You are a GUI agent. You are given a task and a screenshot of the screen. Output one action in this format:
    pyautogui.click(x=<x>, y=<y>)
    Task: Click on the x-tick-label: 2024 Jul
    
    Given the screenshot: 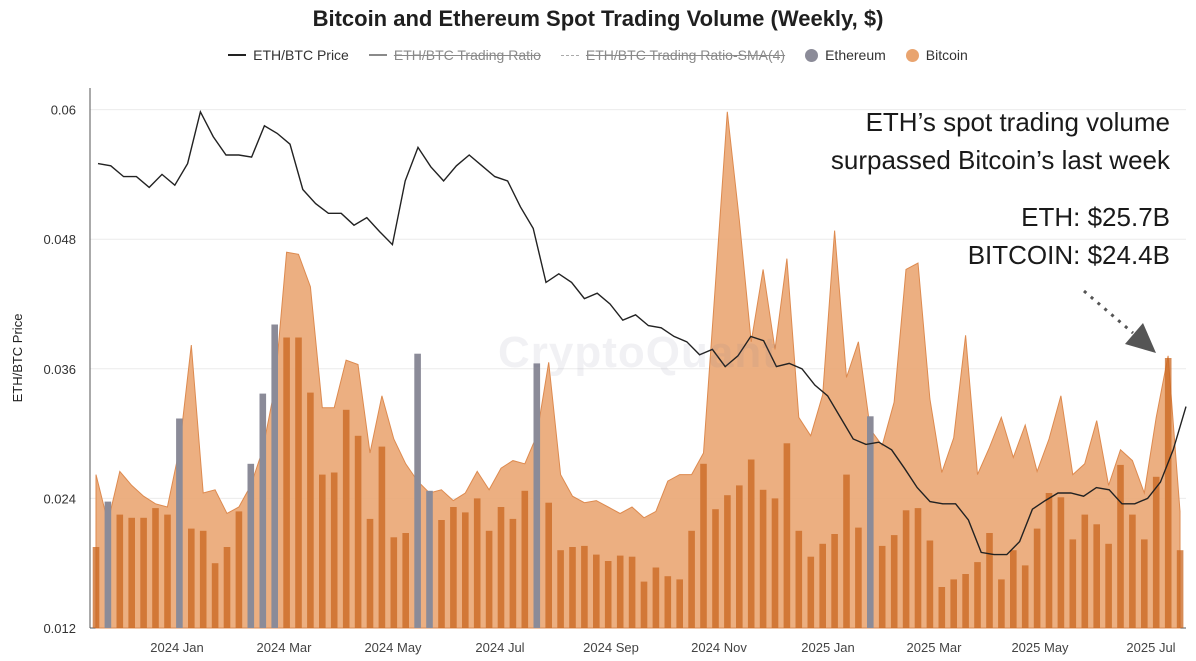 What is the action you would take?
    pyautogui.click(x=499, y=647)
    